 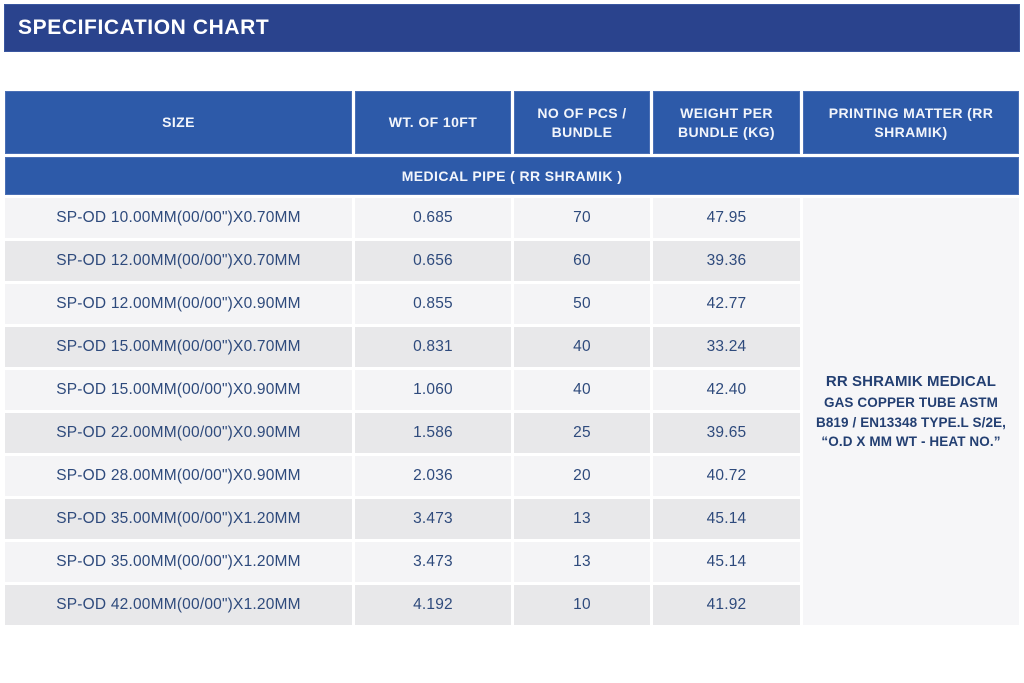 I want to click on cell-weight_per_bundle_kg: 41.92, so click(x=726, y=605).